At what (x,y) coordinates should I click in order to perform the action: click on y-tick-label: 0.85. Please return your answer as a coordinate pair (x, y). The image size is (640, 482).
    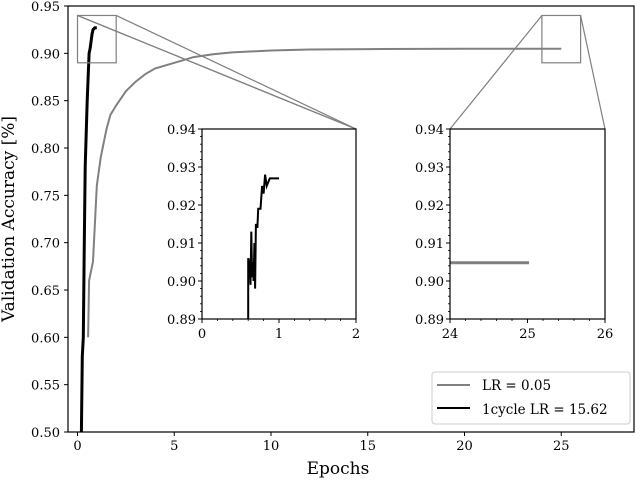
    Looking at the image, I should click on (45, 102).